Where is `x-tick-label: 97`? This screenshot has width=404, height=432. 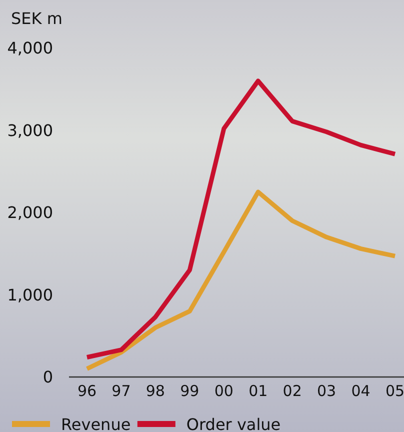
x-tick-label: 97 is located at coordinates (121, 391).